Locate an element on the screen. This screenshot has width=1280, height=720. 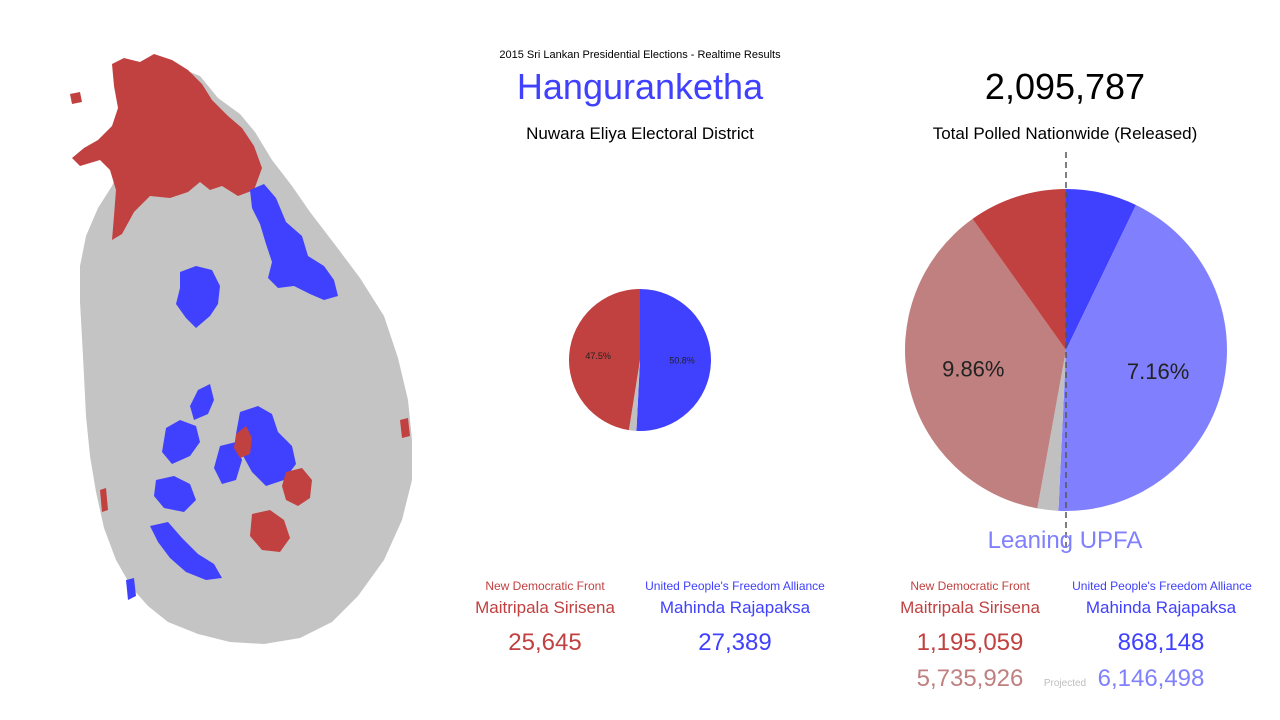
local-pie-label-0: 50.8% is located at coordinates (682, 360).